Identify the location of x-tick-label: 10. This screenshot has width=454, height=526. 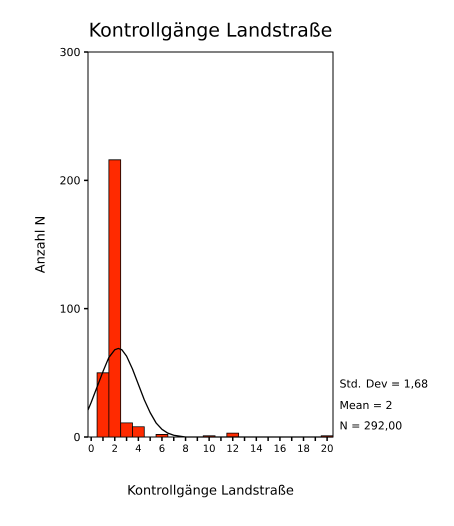
(209, 448).